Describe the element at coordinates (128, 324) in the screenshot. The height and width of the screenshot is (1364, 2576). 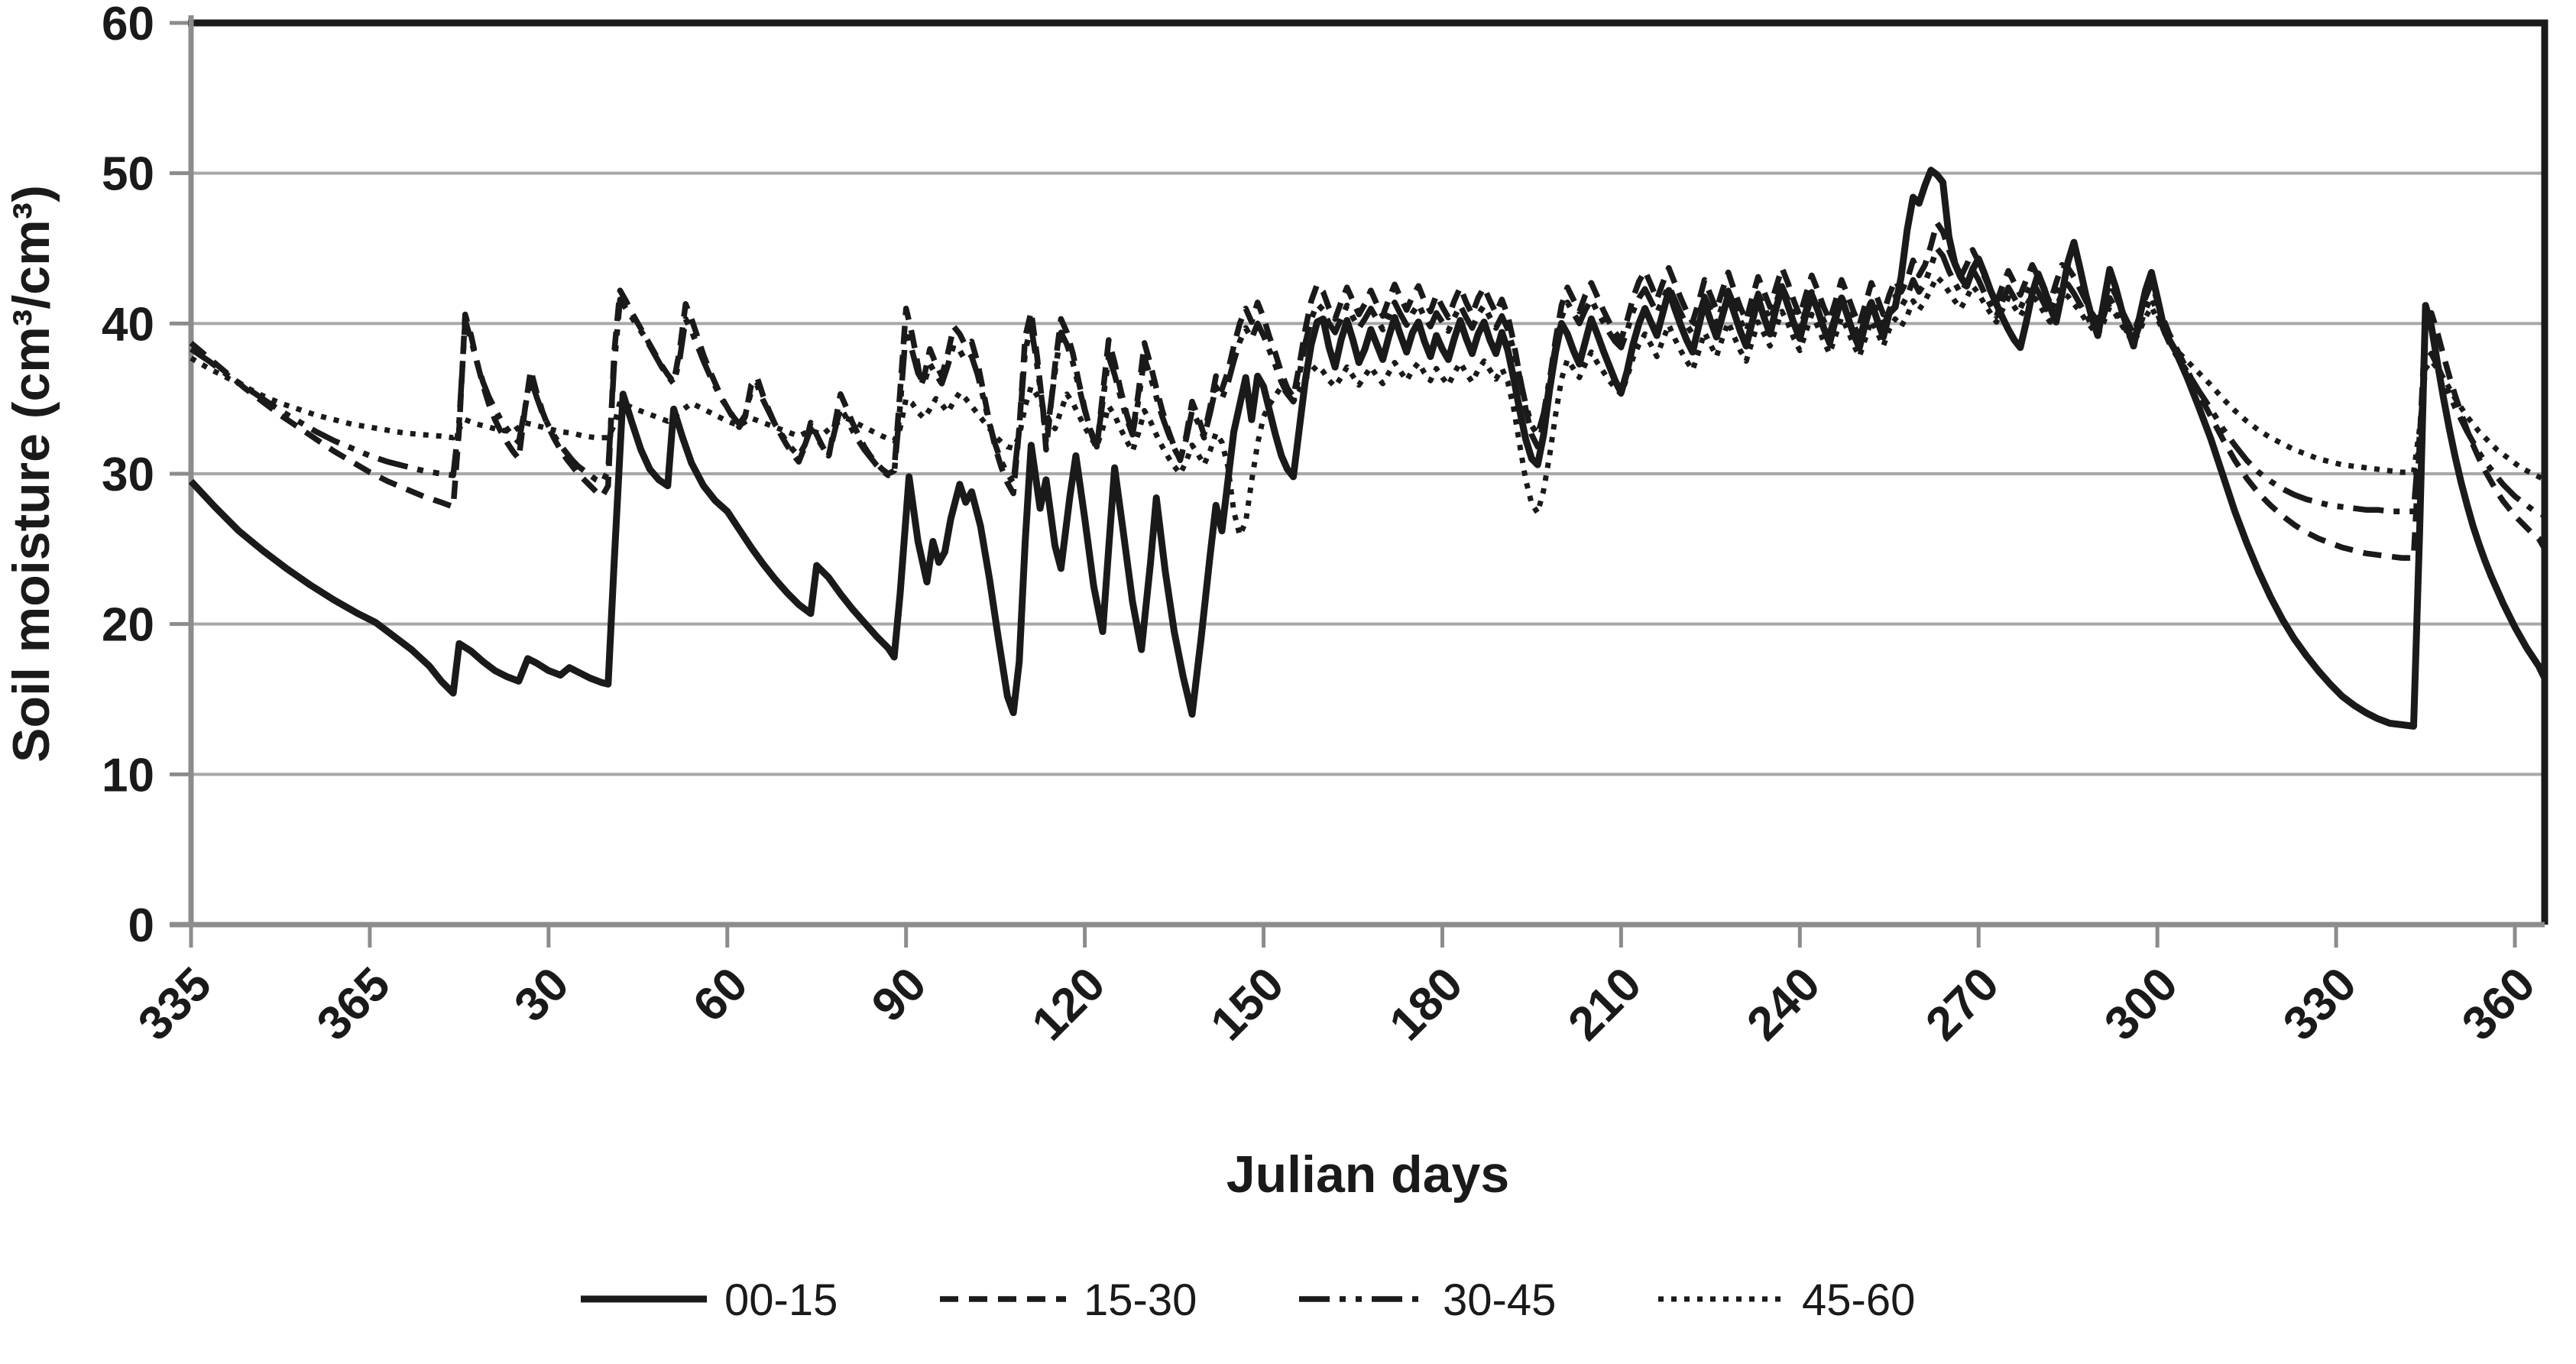
I see `y-tick-label-40: 40` at that location.